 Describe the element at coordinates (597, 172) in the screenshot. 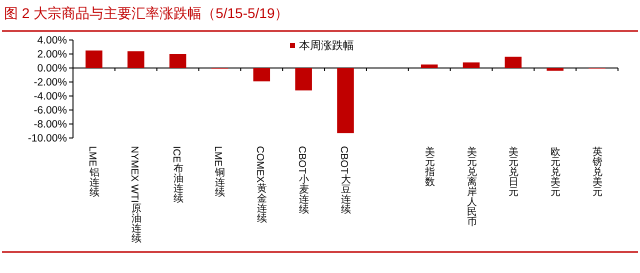

I see `x-tick-label: 英镑兑美元` at that location.